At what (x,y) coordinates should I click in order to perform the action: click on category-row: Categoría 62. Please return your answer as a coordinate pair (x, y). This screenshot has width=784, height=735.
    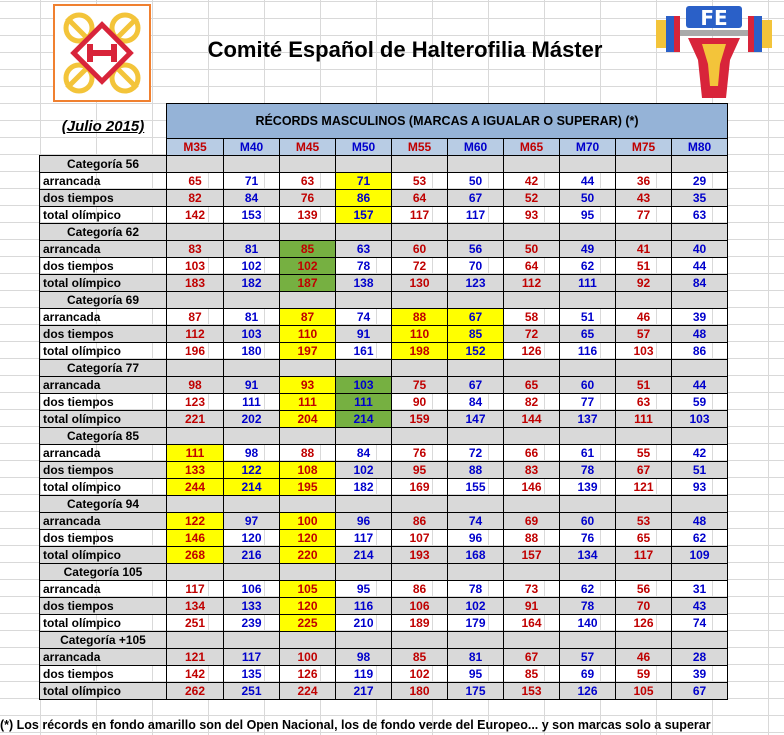
    Looking at the image, I should click on (383, 232).